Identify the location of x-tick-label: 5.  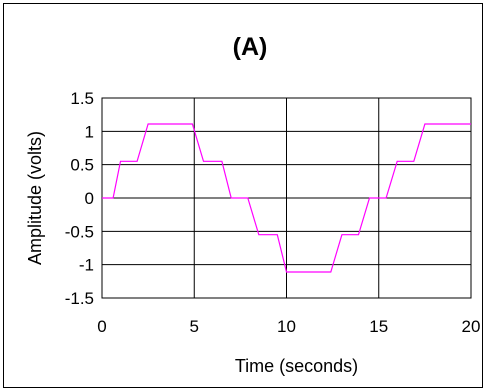
(194, 326).